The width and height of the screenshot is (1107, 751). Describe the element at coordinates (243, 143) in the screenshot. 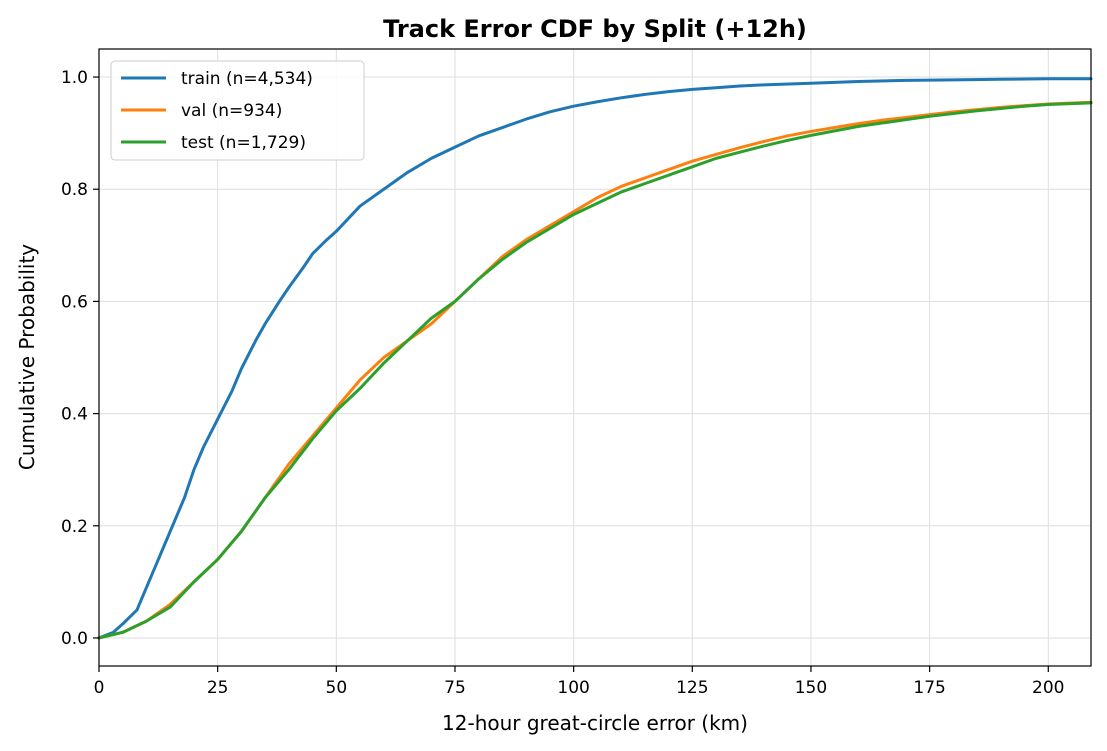

I see `legend-label-test: test (n=1,729)` at that location.